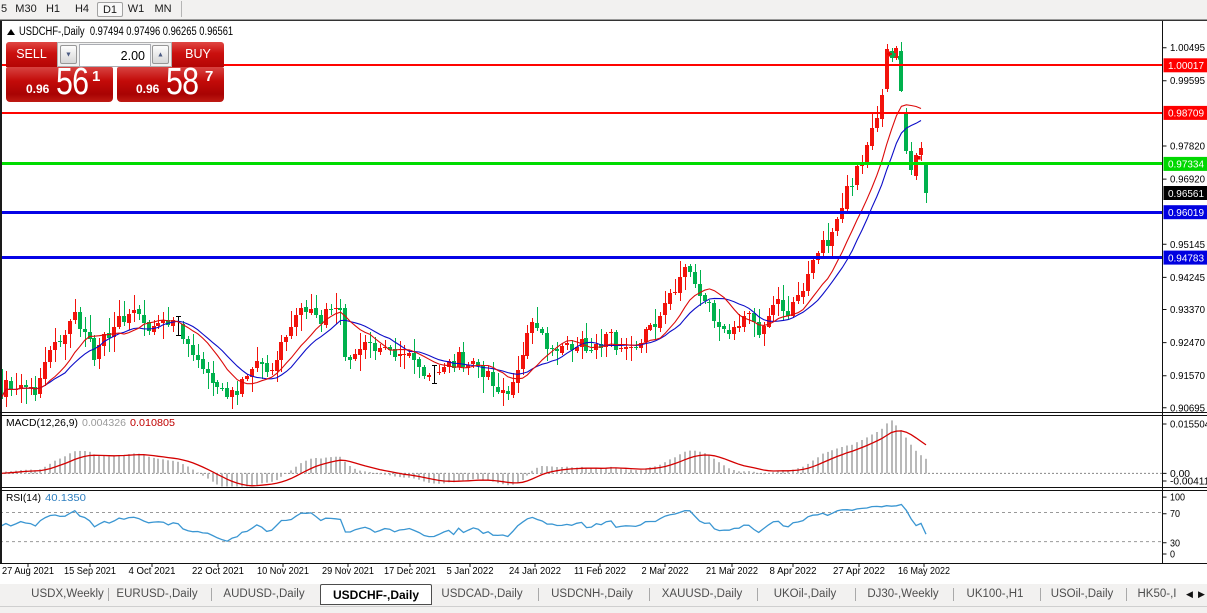  What do you see at coordinates (1187, 343) in the screenshot?
I see `svg-text: 0.92470` at bounding box center [1187, 343].